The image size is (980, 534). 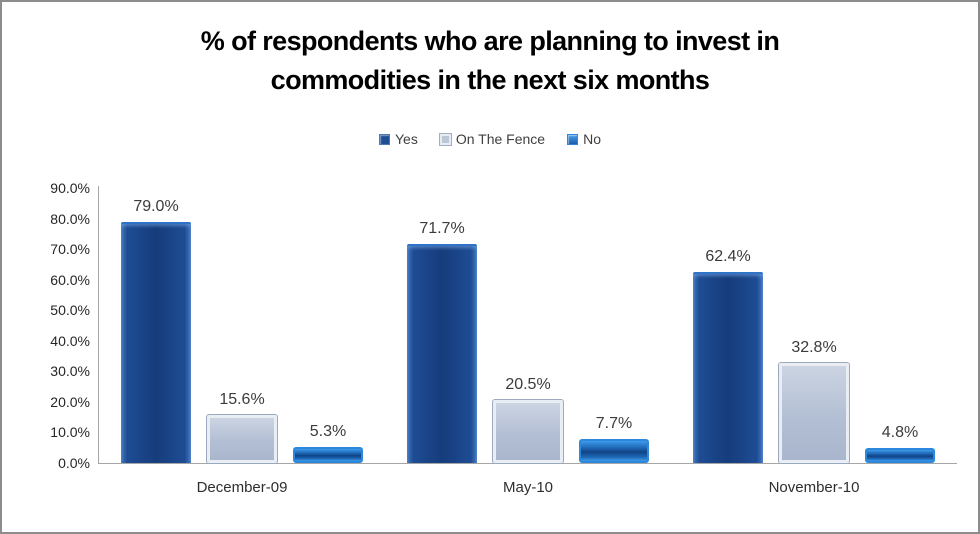 What do you see at coordinates (70, 218) in the screenshot?
I see `y-tick-label: 80.0%` at bounding box center [70, 218].